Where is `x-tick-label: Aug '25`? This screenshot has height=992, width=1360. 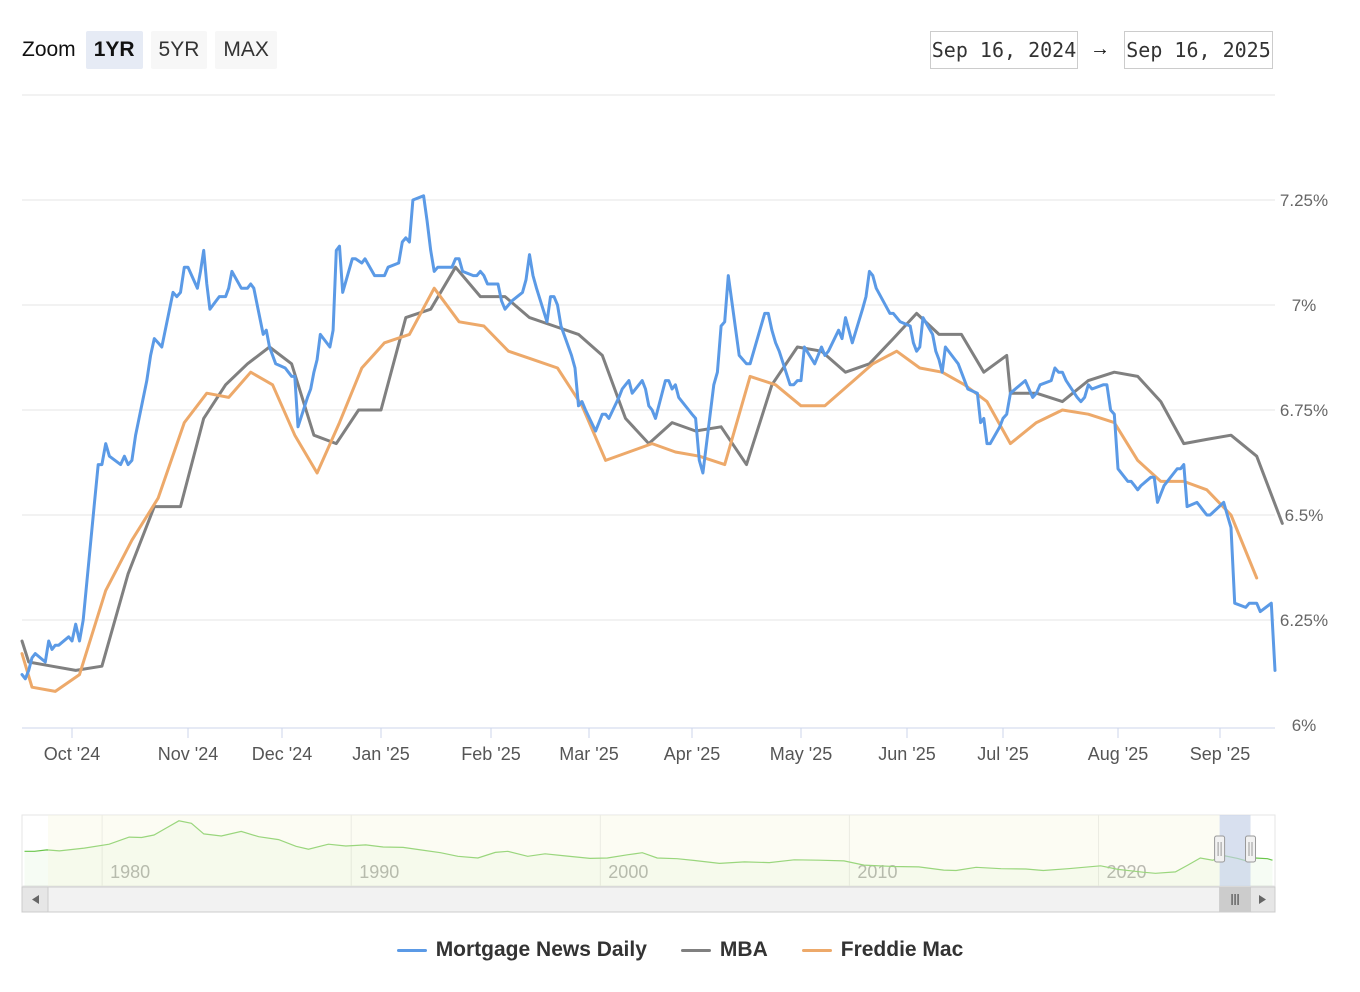 x-tick-label: Aug '25 is located at coordinates (1118, 754).